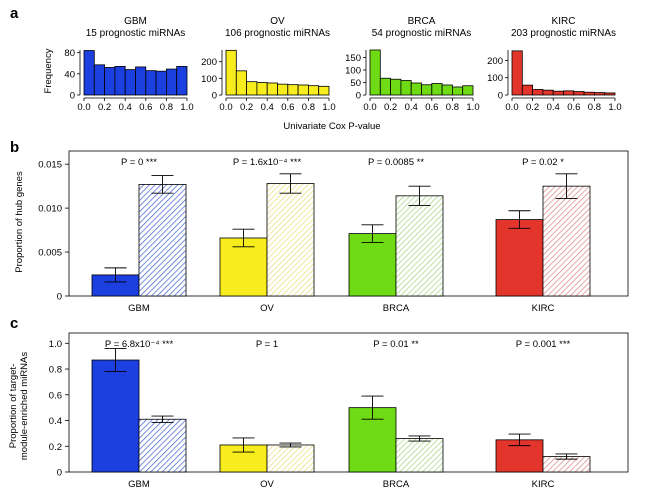  What do you see at coordinates (55, 395) in the screenshot?
I see `mirna-y-tick-label: 0.6` at bounding box center [55, 395].